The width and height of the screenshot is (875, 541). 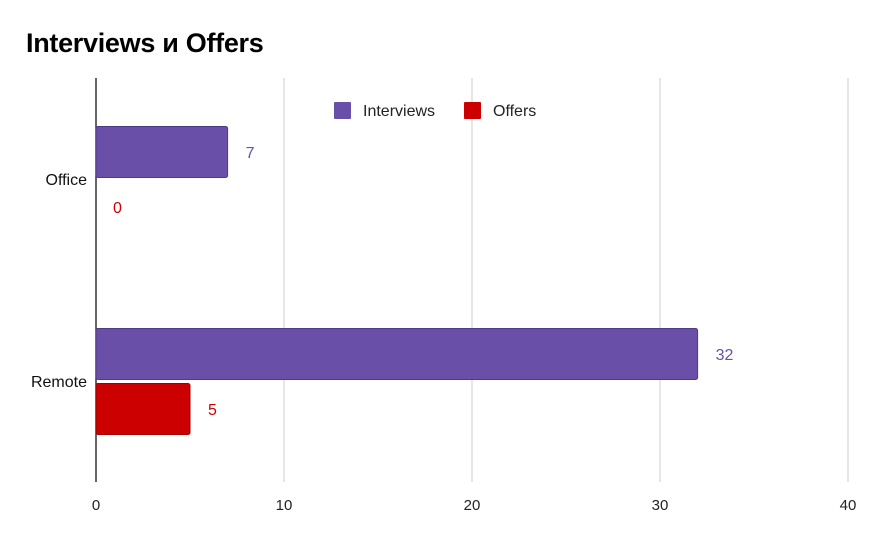 I want to click on data-label: 32, so click(x=725, y=355).